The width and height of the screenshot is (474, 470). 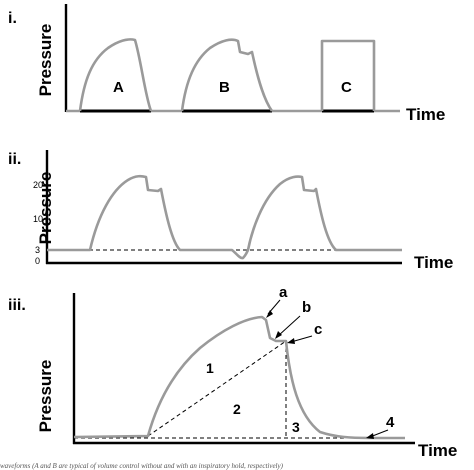 What do you see at coordinates (118, 87) in the screenshot?
I see `panel-i-label-a: A` at bounding box center [118, 87].